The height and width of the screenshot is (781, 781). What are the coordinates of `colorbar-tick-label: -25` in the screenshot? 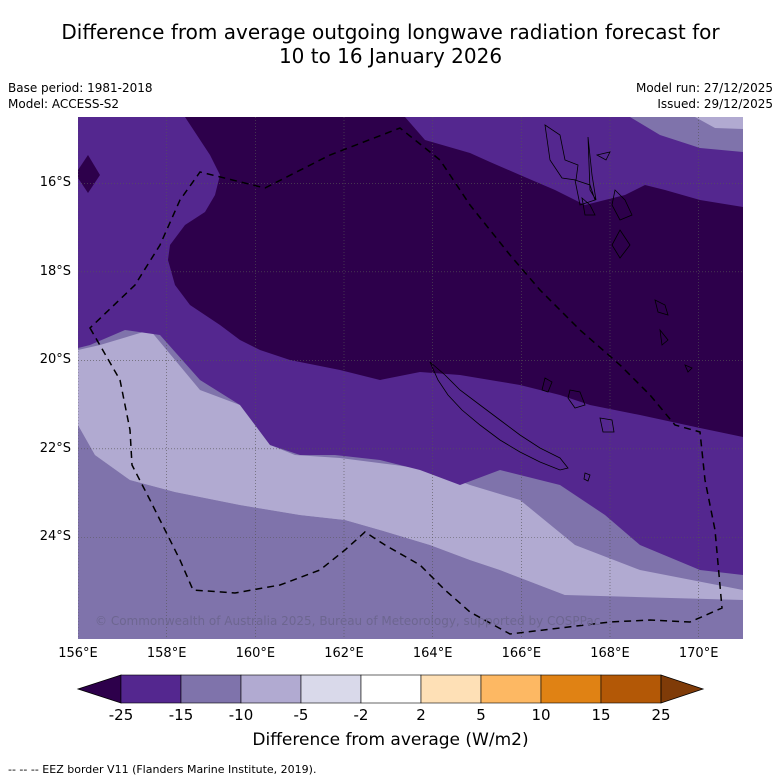 It's located at (121, 715).